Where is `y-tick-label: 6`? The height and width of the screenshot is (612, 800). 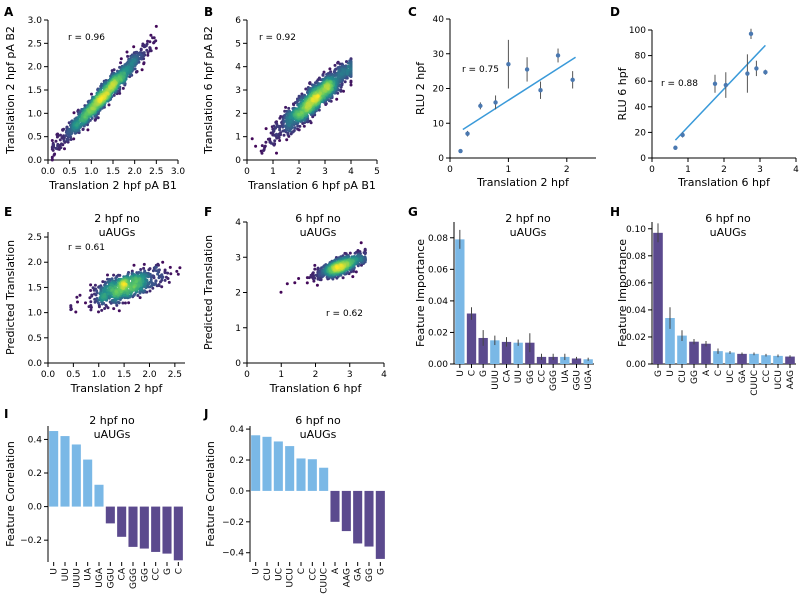
y-tick-label: 6 is located at coordinates (238, 21).